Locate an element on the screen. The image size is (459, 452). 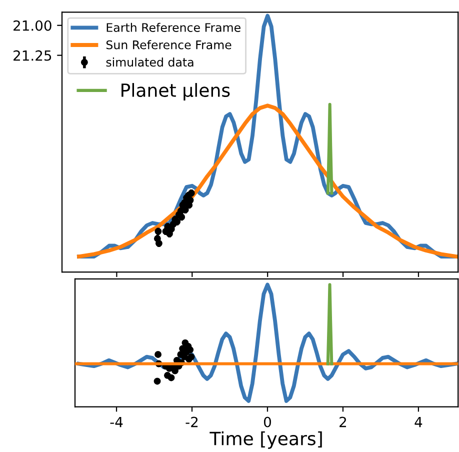
legend-label: Planet μlens is located at coordinates (176, 92).